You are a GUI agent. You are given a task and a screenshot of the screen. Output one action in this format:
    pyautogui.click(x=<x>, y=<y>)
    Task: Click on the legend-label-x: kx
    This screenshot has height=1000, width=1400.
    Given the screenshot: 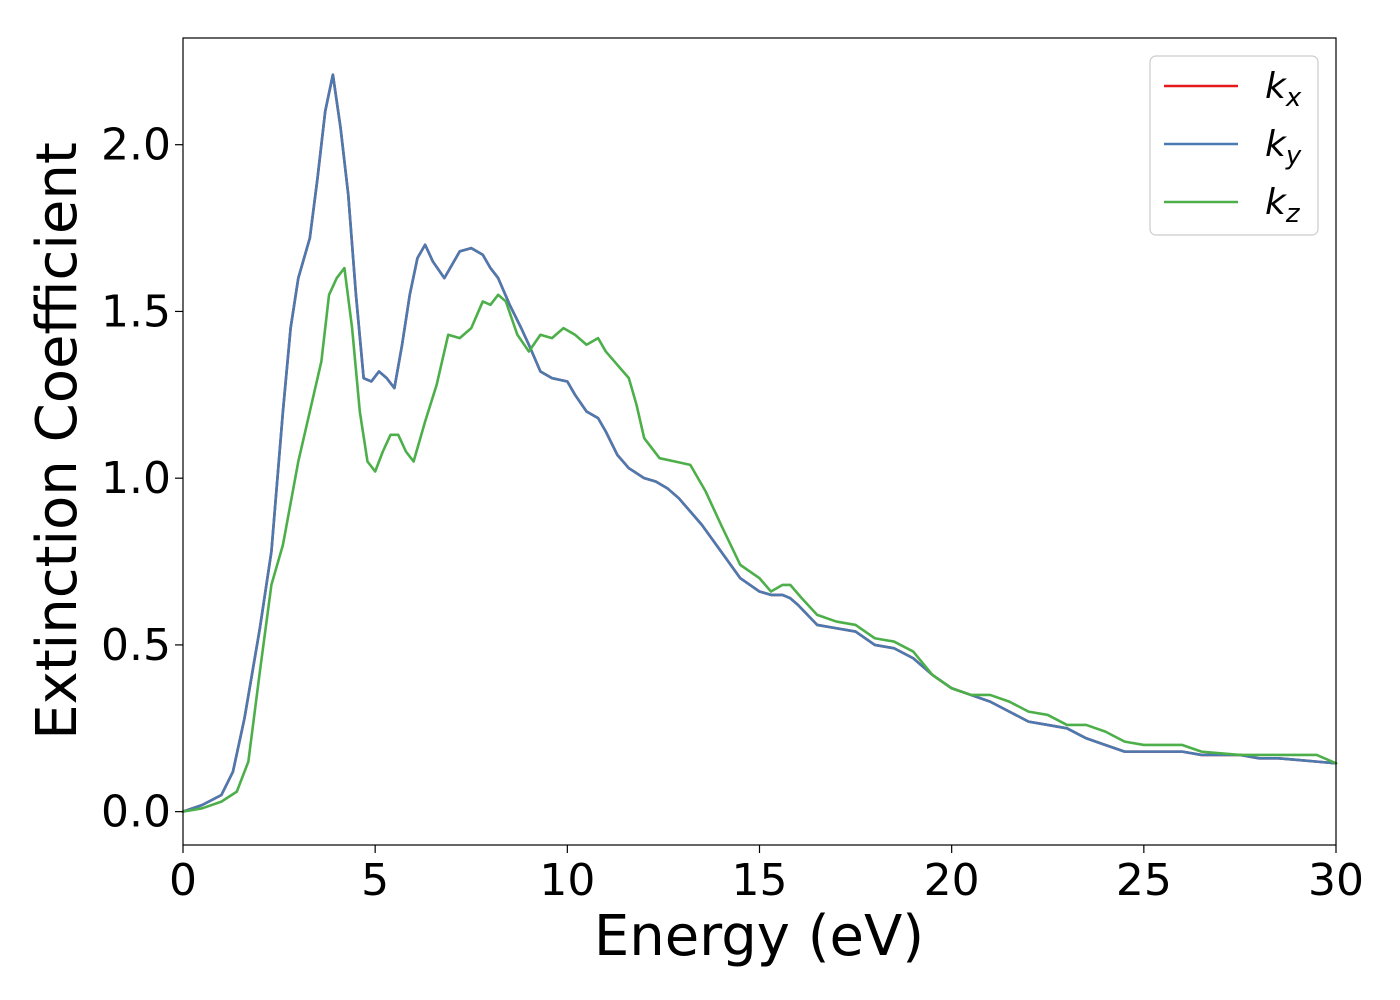 What is the action you would take?
    pyautogui.click(x=1283, y=89)
    